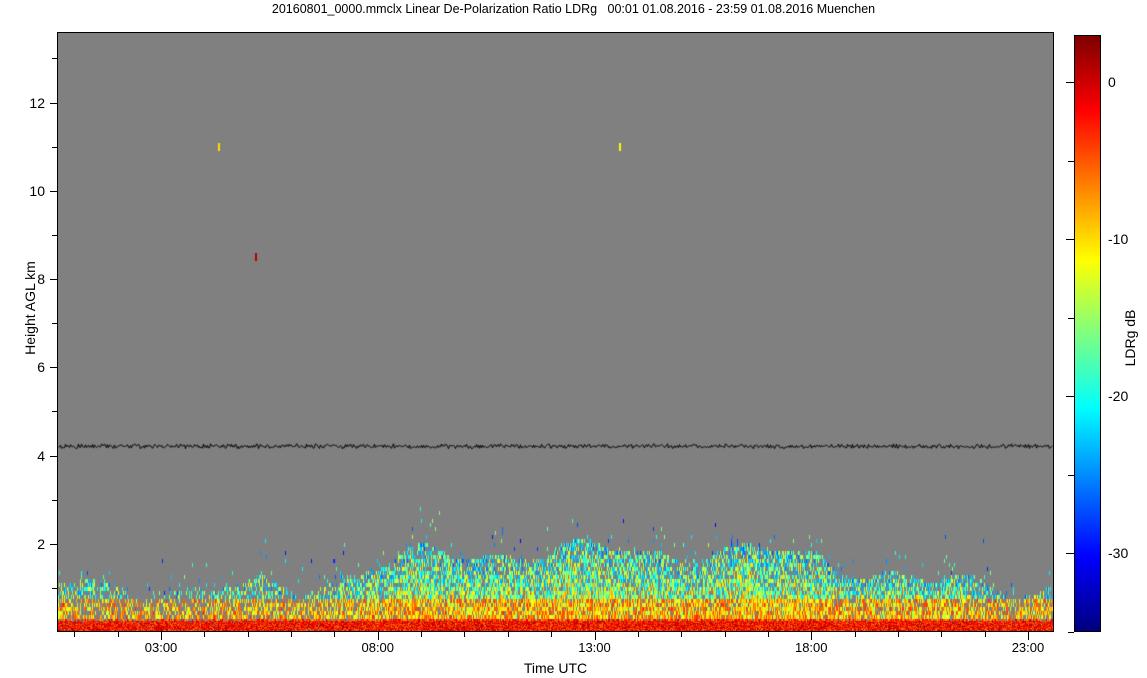 The height and width of the screenshot is (678, 1147). Describe the element at coordinates (37, 190) in the screenshot. I see `y-tick-label: 10` at that location.